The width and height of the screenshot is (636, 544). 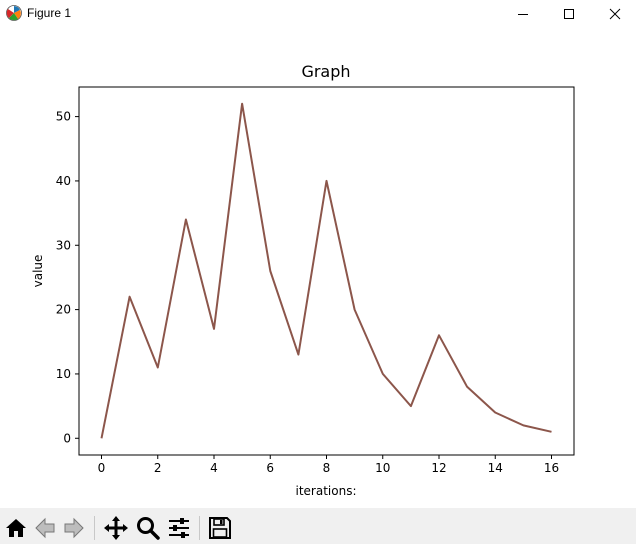 I want to click on forward-button, so click(x=74, y=528).